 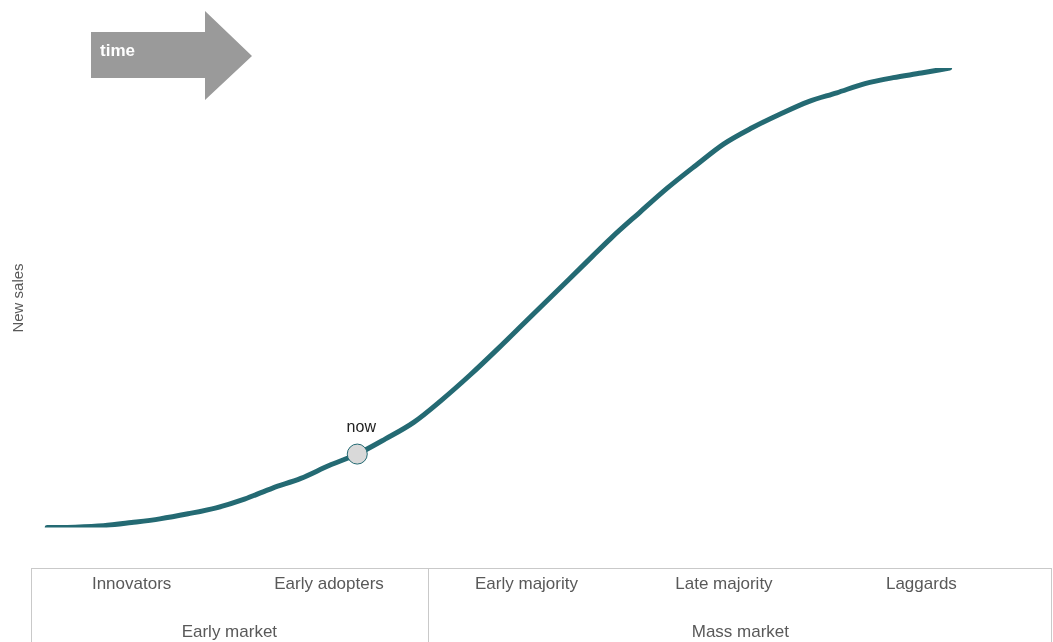 I want to click on y-axis-title: New sales, so click(x=17, y=298).